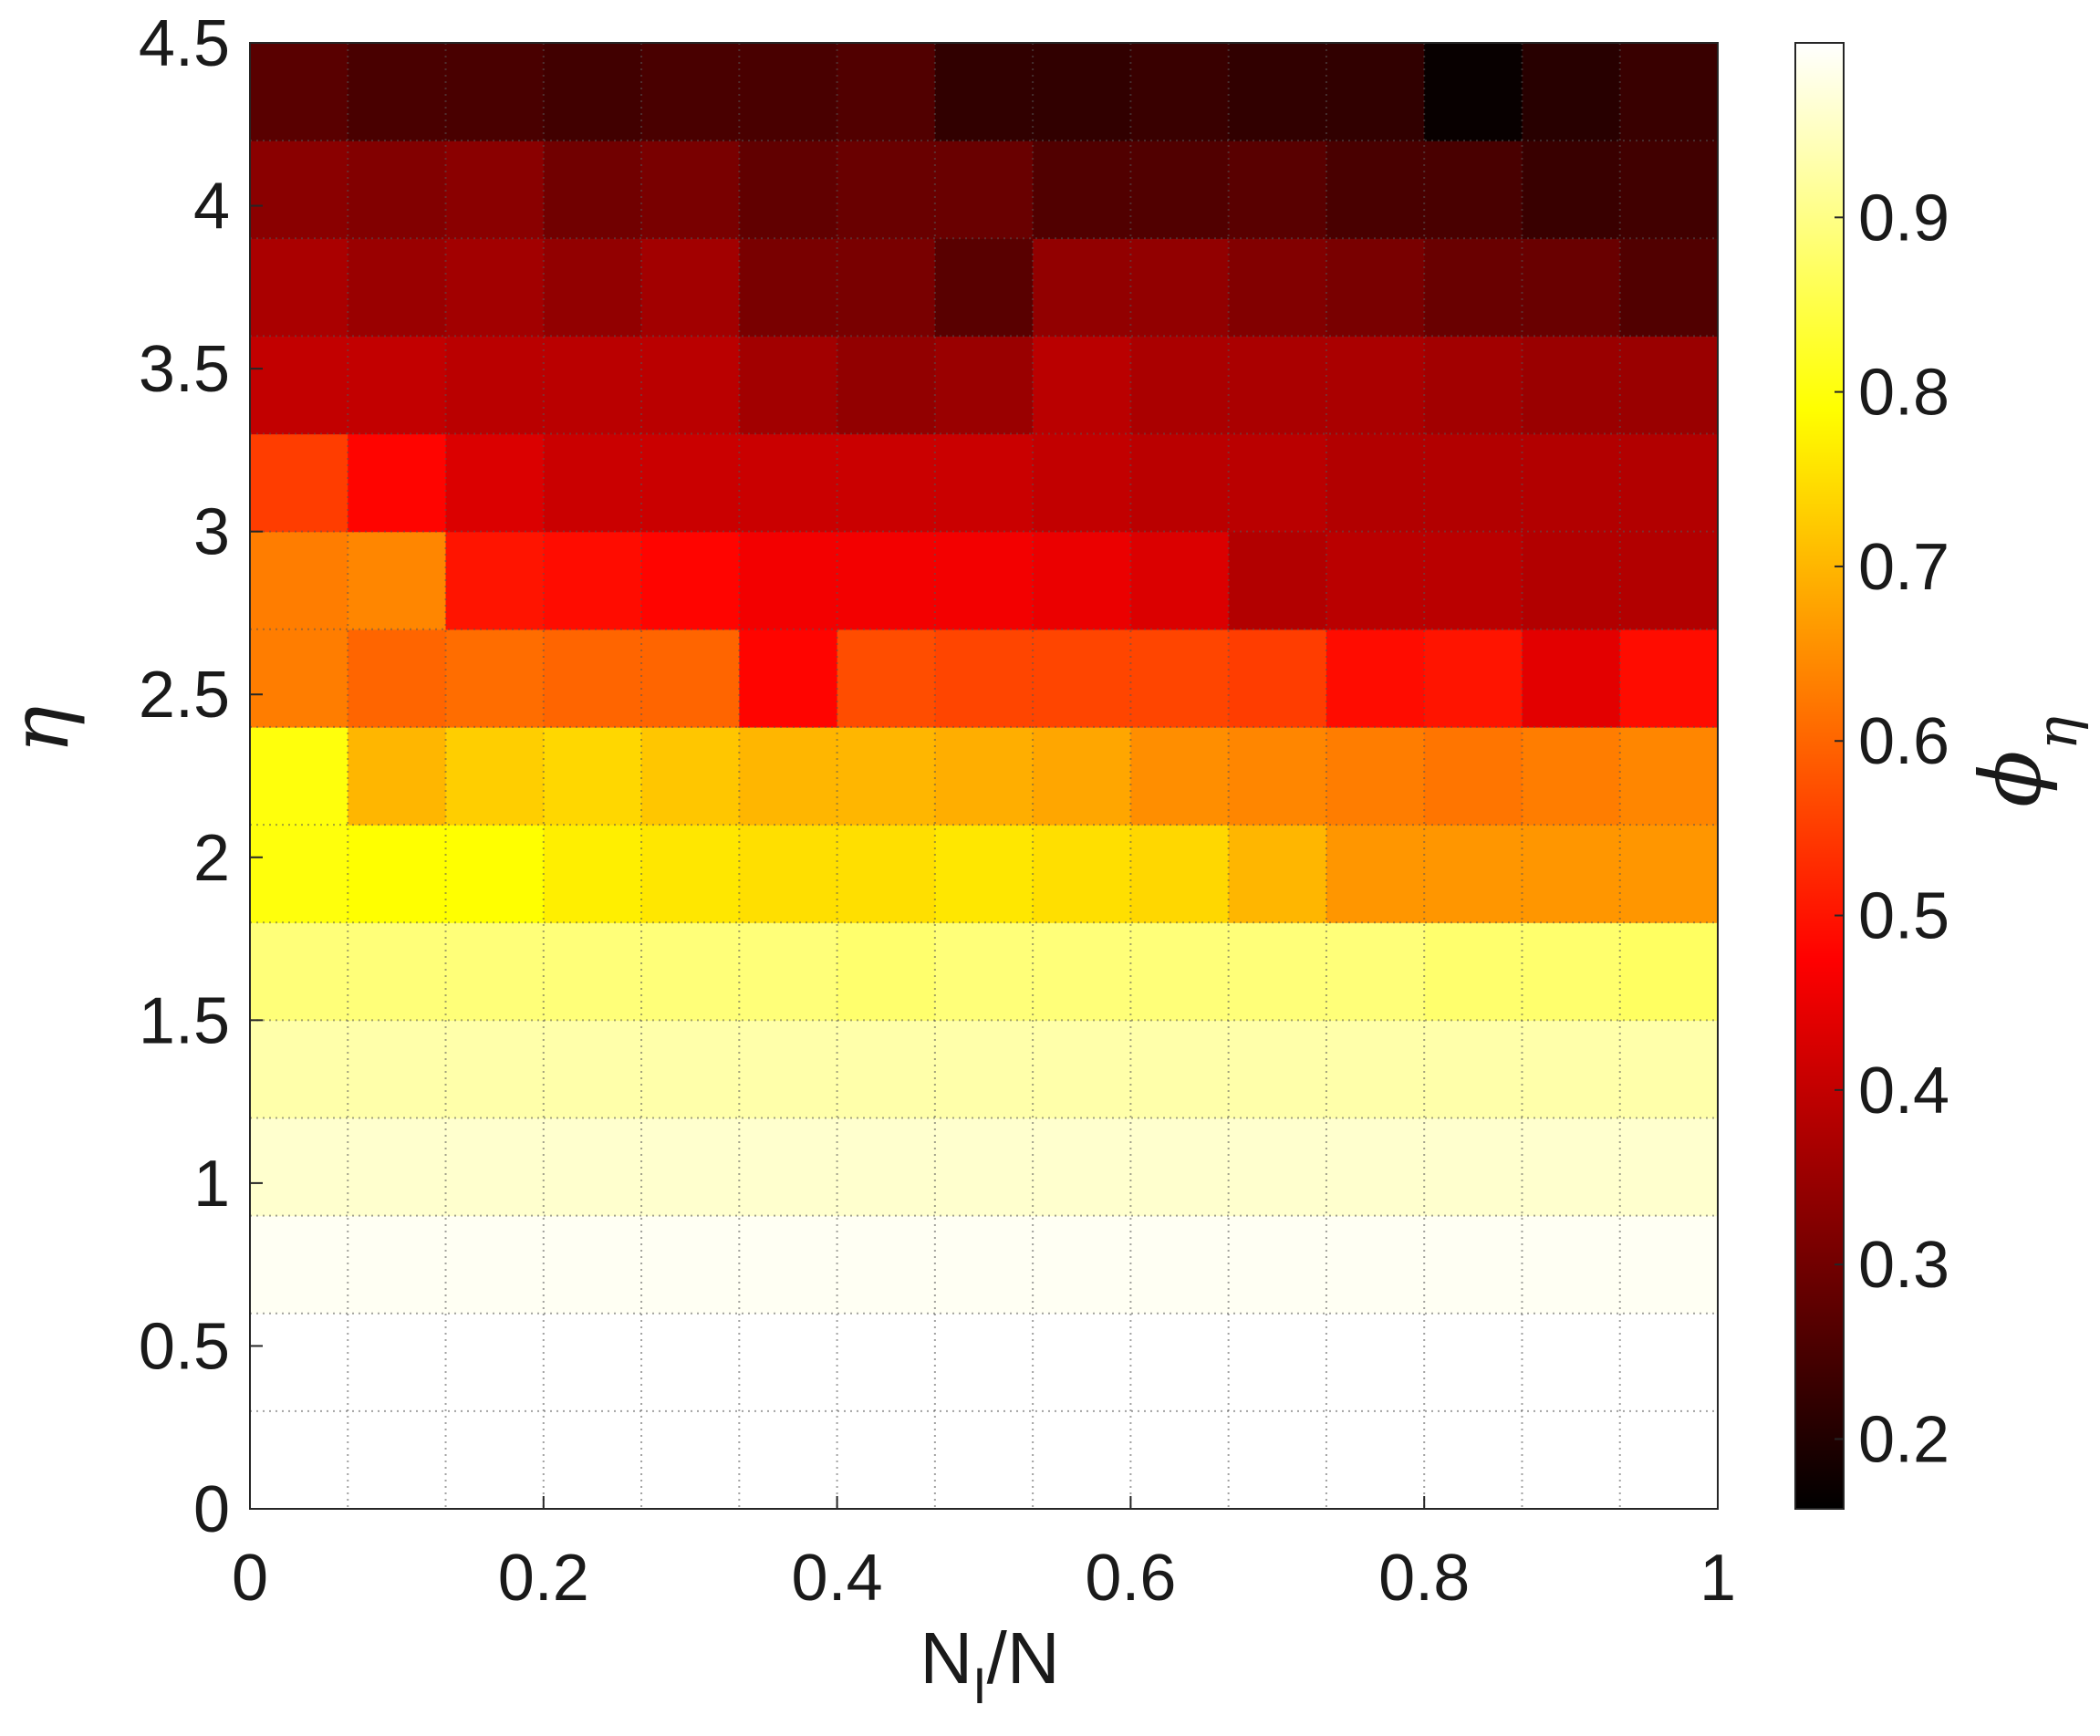  What do you see at coordinates (211, 207) in the screenshot?
I see `y-tick-label: 4` at bounding box center [211, 207].